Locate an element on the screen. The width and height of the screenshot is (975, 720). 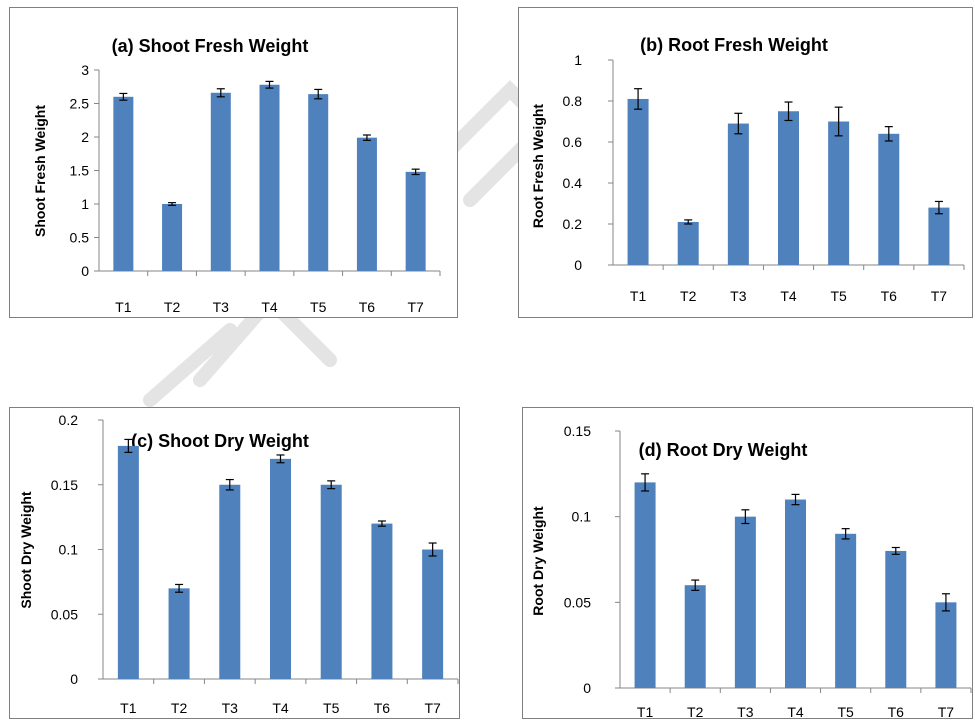
chart-title: (a) Shoot Fresh Weight is located at coordinates (210, 46).